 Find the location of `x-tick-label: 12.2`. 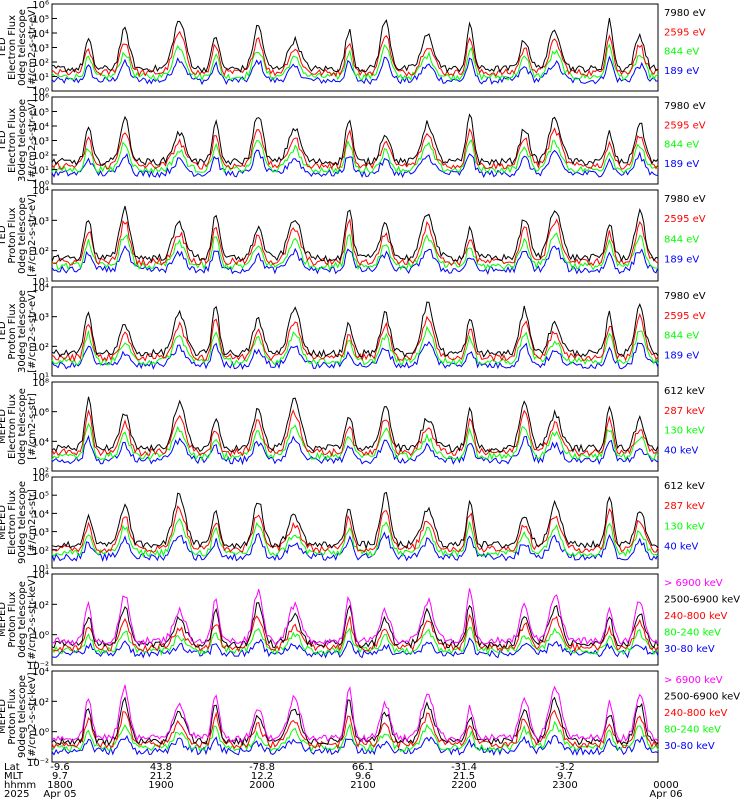

x-tick-label: 12.2 is located at coordinates (262, 776).